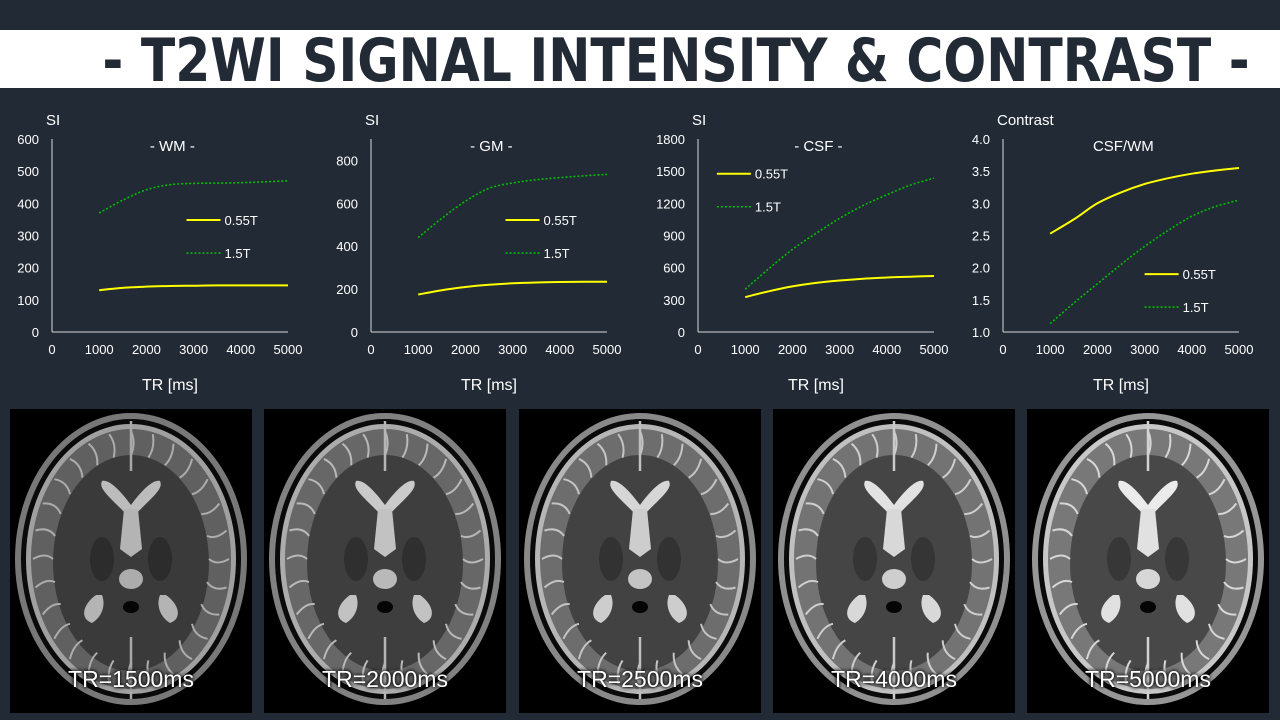 The image size is (1280, 720). Describe the element at coordinates (53, 120) in the screenshot. I see `y-axis-label: SI` at that location.